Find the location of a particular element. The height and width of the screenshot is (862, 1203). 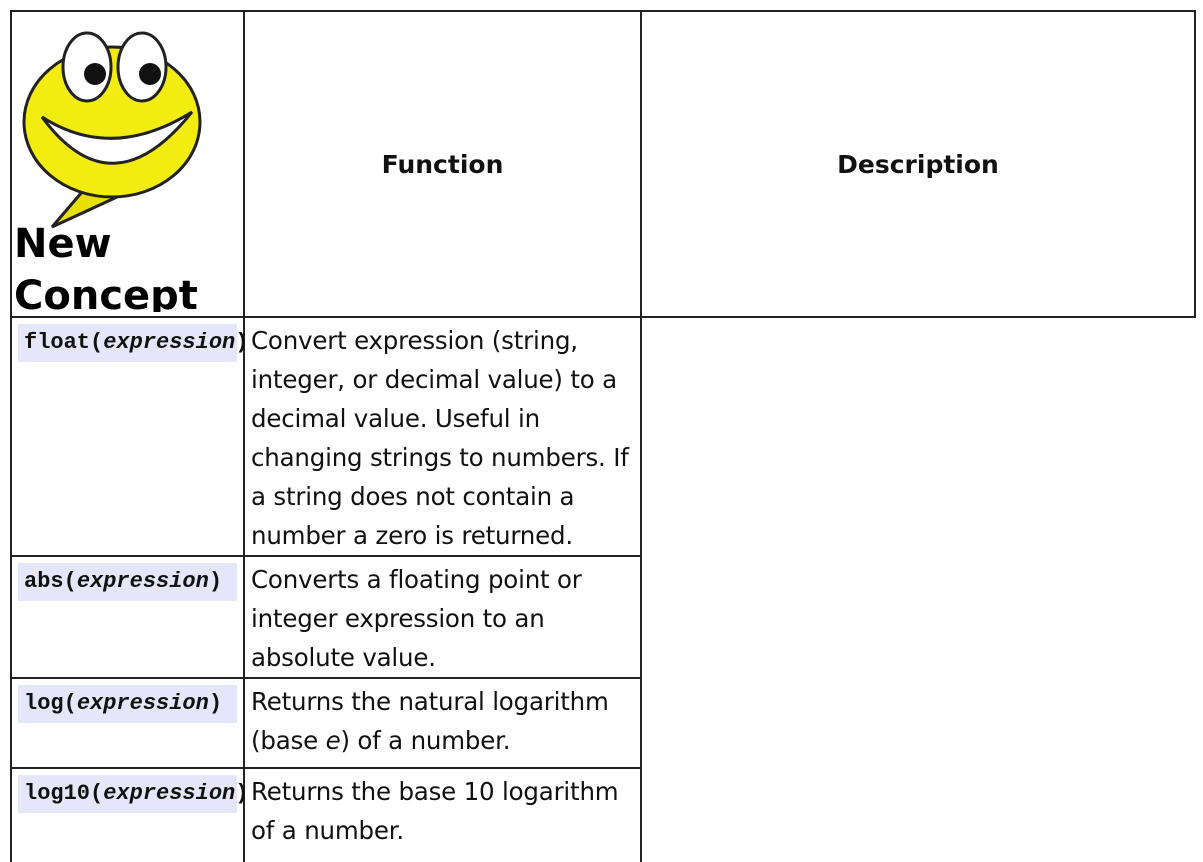

function-cell: abs(expression) is located at coordinates (127, 617).